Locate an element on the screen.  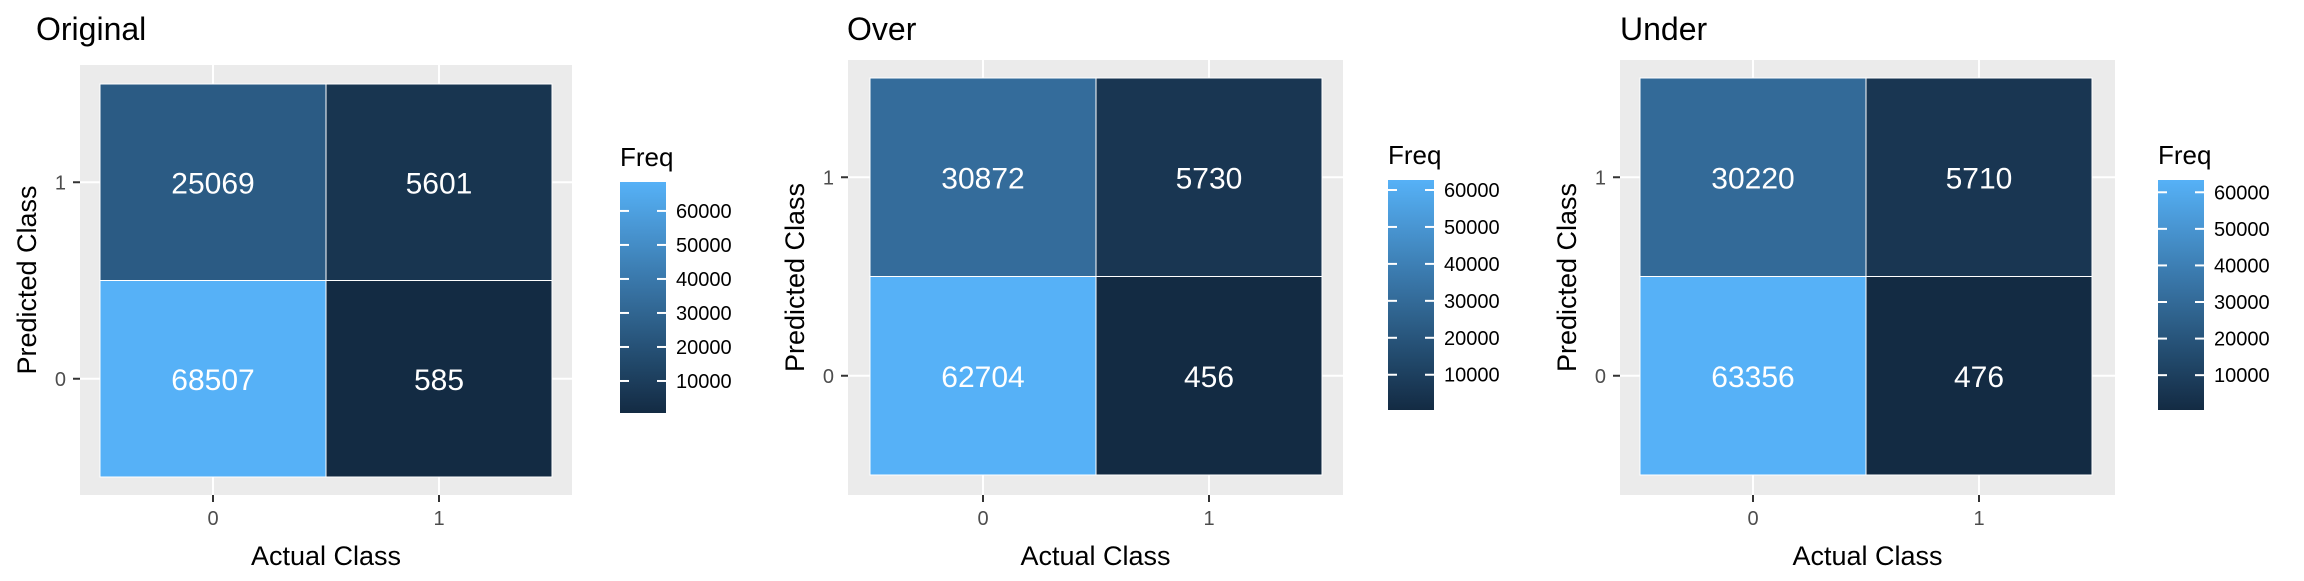
cell-value-label: 68507 is located at coordinates (212, 380).